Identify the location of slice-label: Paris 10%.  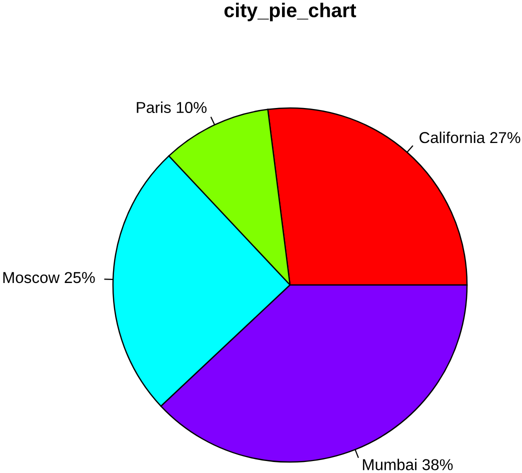
(171, 108).